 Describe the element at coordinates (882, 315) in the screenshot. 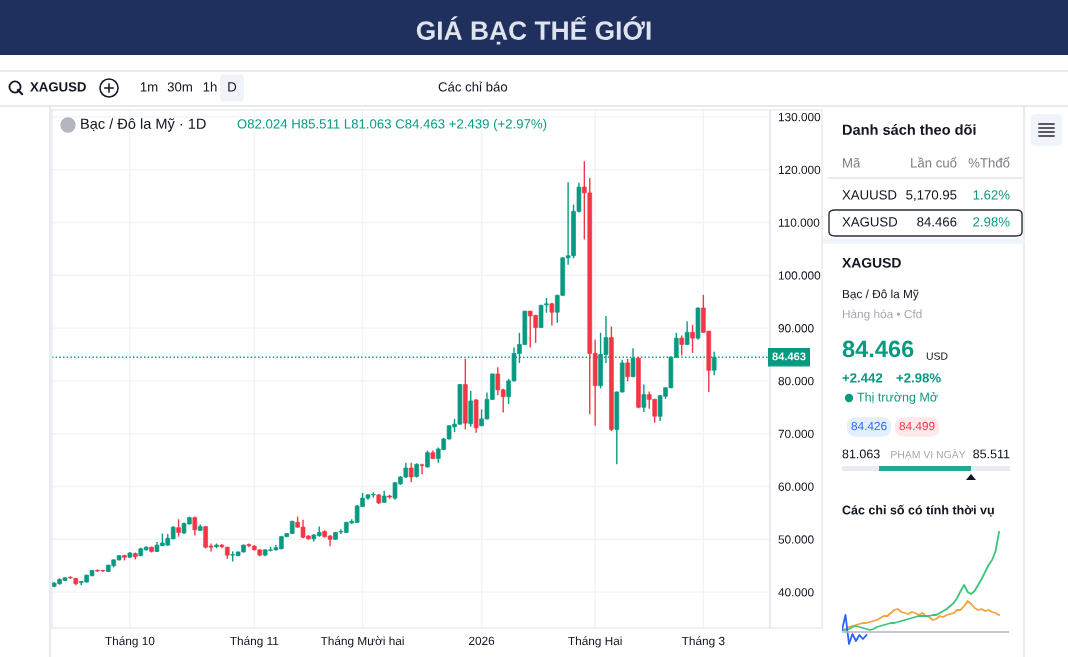

I see `text: Hàng hóa • Cfd` at that location.